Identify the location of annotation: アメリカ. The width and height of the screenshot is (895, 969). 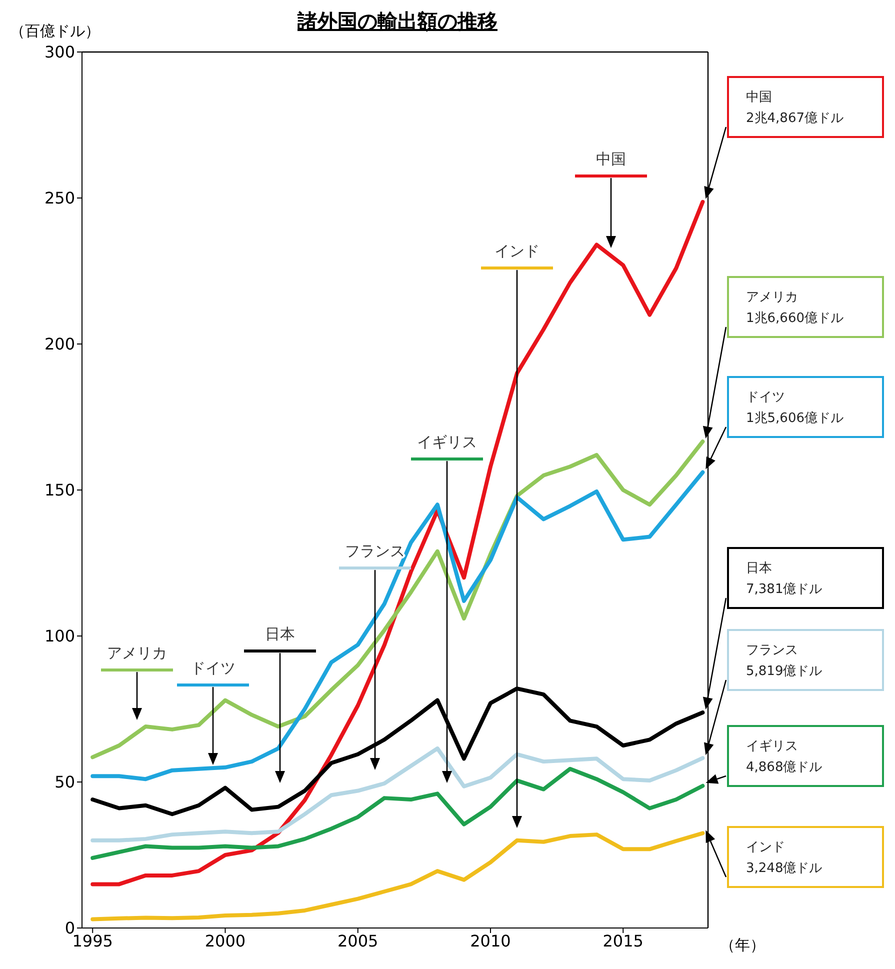
(137, 653).